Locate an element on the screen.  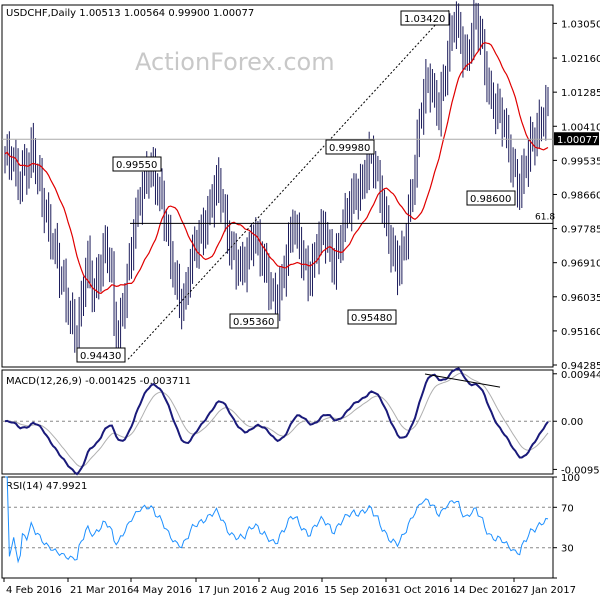
x-tick-label: 4 May 2016 is located at coordinates (162, 590).